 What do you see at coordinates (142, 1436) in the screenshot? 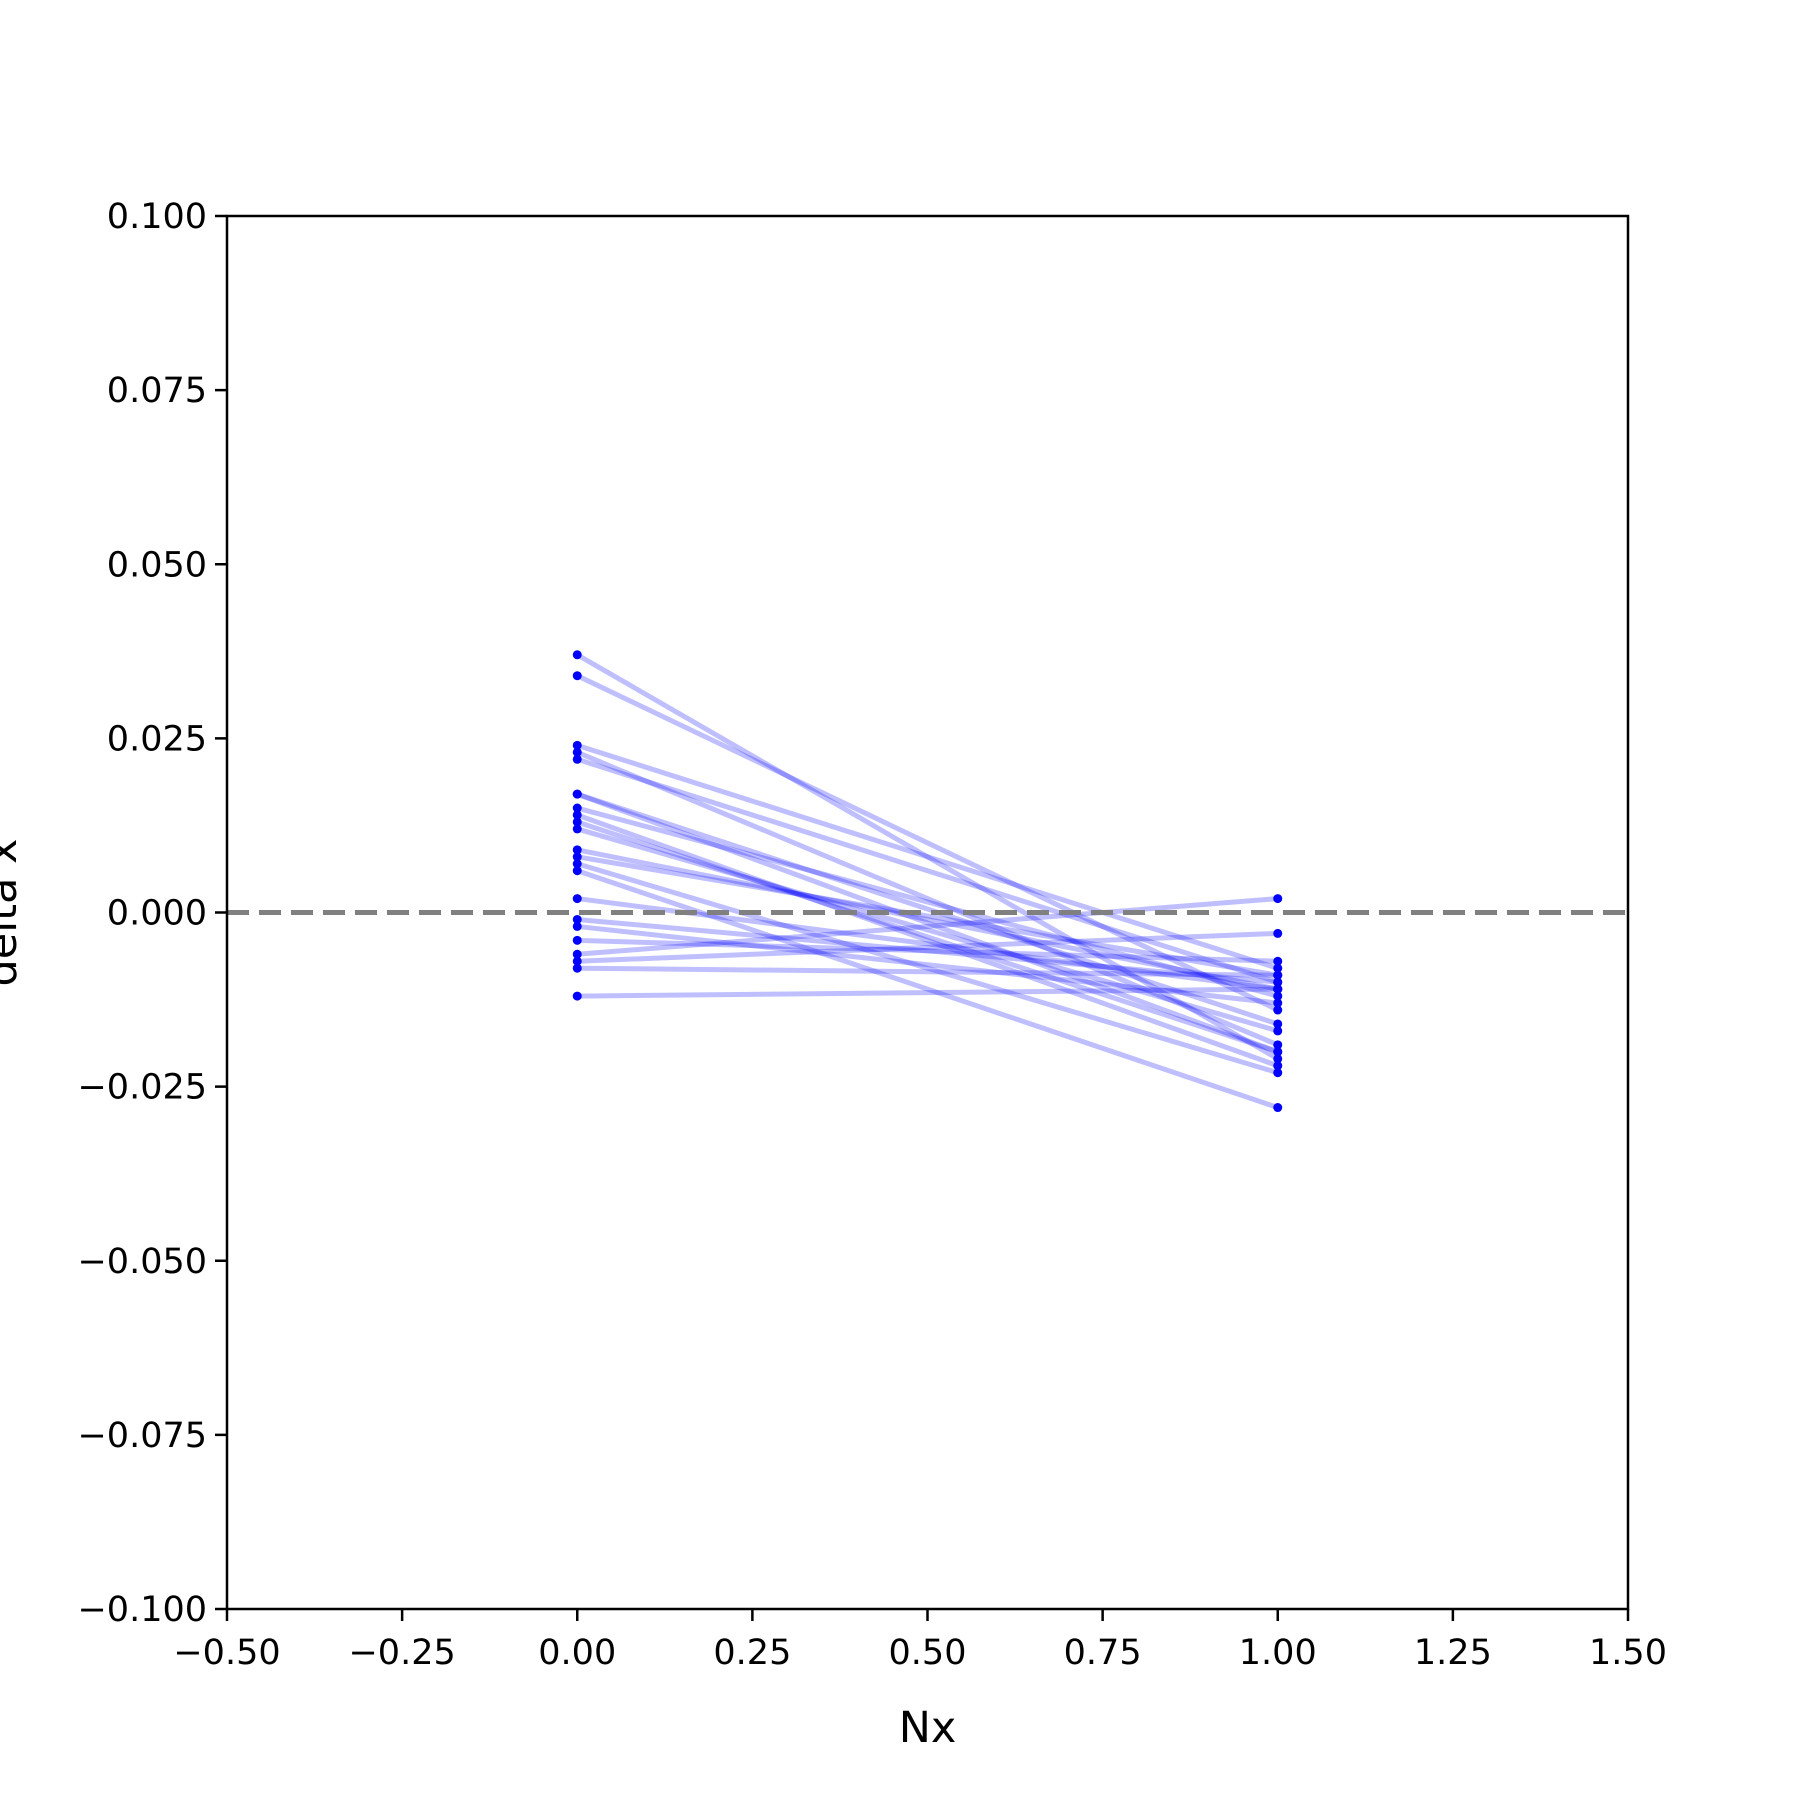
I see `y-tick-label: −0.075` at bounding box center [142, 1436].